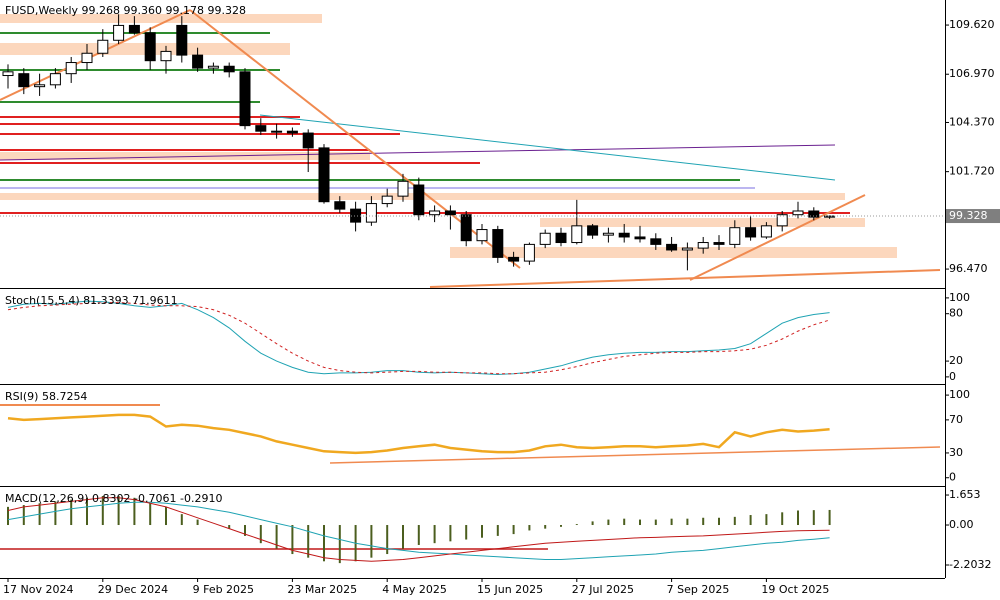 The height and width of the screenshot is (600, 1000). I want to click on y-tick-label: 101.720, so click(972, 171).